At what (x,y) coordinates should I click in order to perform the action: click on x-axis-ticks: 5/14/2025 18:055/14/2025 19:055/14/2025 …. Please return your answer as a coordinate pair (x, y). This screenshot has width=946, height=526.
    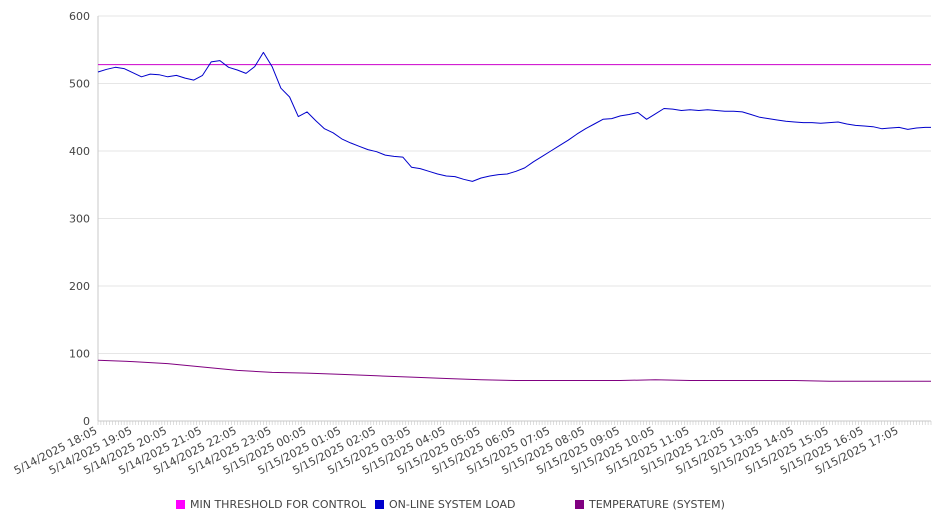
    Looking at the image, I should click on (456, 450).